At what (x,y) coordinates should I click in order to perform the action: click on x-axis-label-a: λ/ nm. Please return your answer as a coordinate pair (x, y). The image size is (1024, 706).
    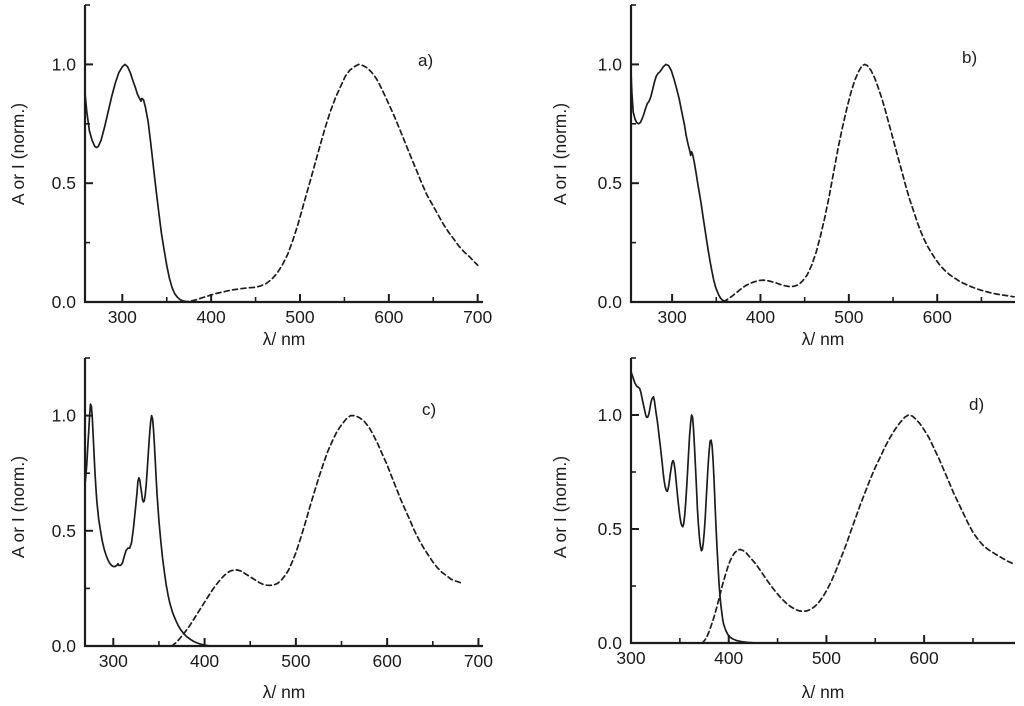
    Looking at the image, I should click on (284, 339).